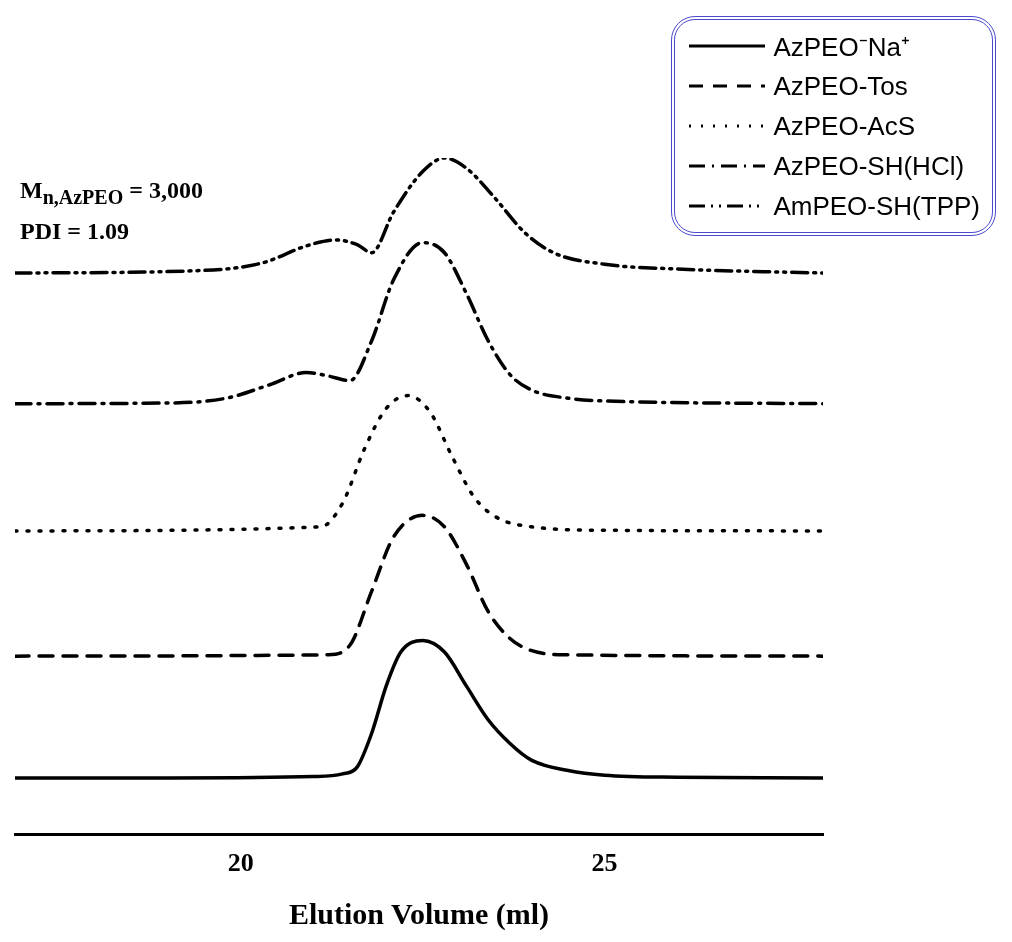  I want to click on x-tick-label: 25, so click(604, 863).